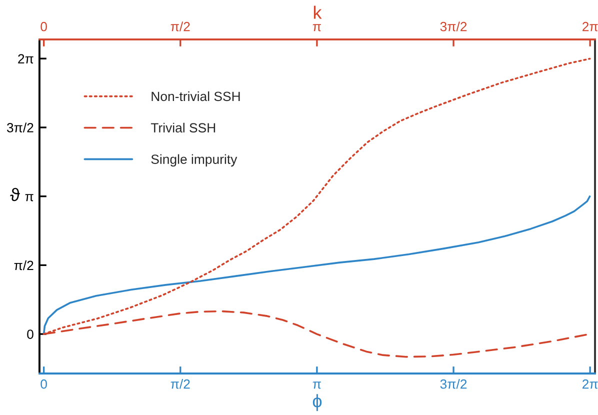 This screenshot has width=598, height=415. What do you see at coordinates (453, 27) in the screenshot?
I see `x2-tick-label: 3π/2` at bounding box center [453, 27].